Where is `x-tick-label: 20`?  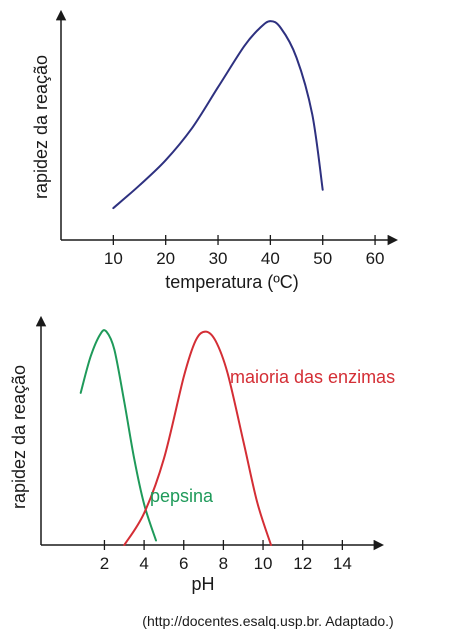 x-tick-label: 20 is located at coordinates (165, 258).